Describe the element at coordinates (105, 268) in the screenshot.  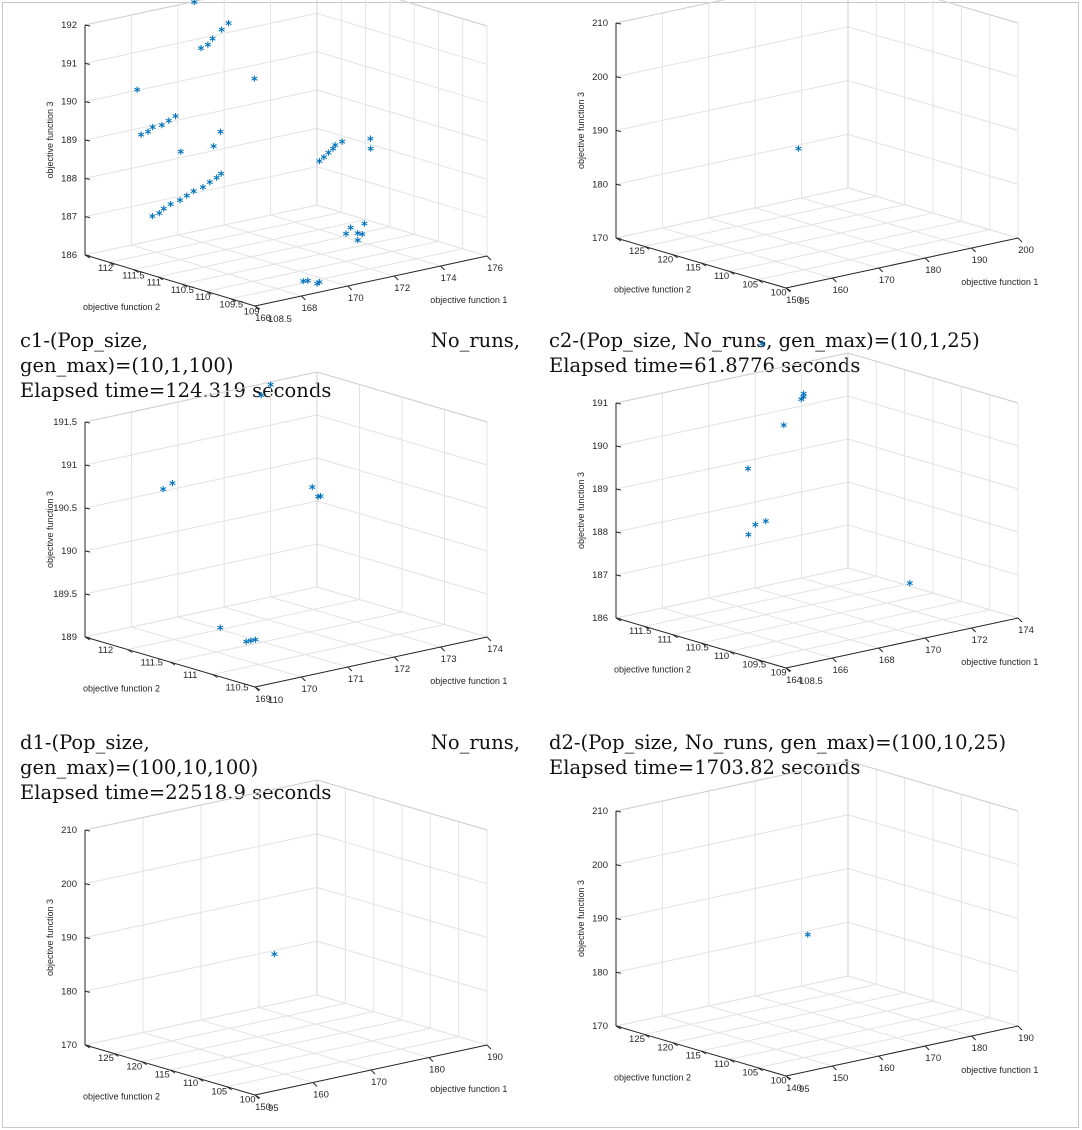
I see `y-tick-label: 112` at that location.